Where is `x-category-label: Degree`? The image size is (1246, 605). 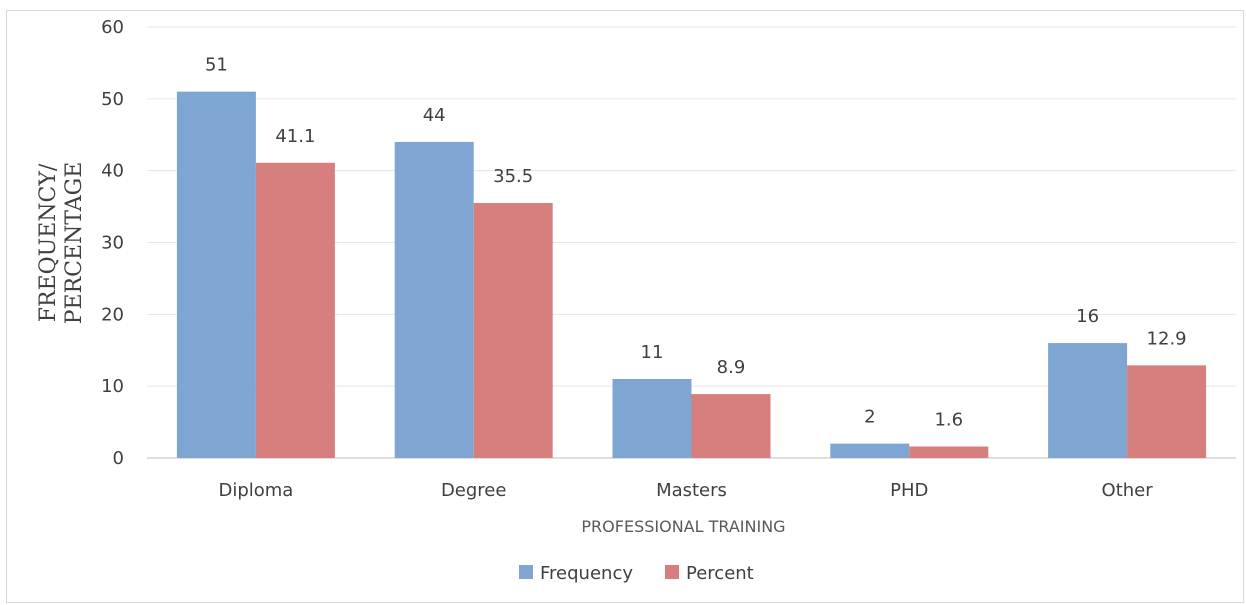 x-category-label: Degree is located at coordinates (474, 490).